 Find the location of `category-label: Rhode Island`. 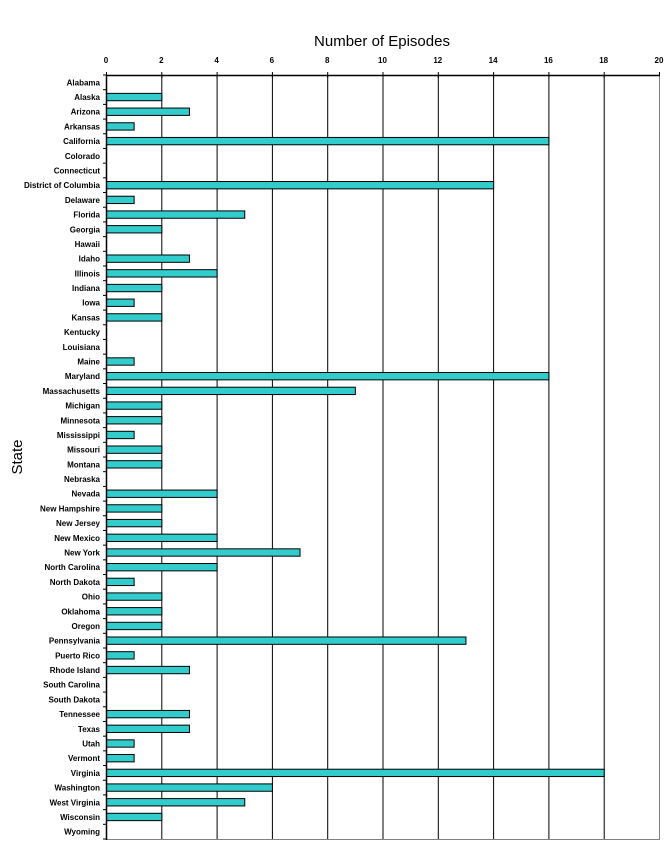

category-label: Rhode Island is located at coordinates (75, 670).